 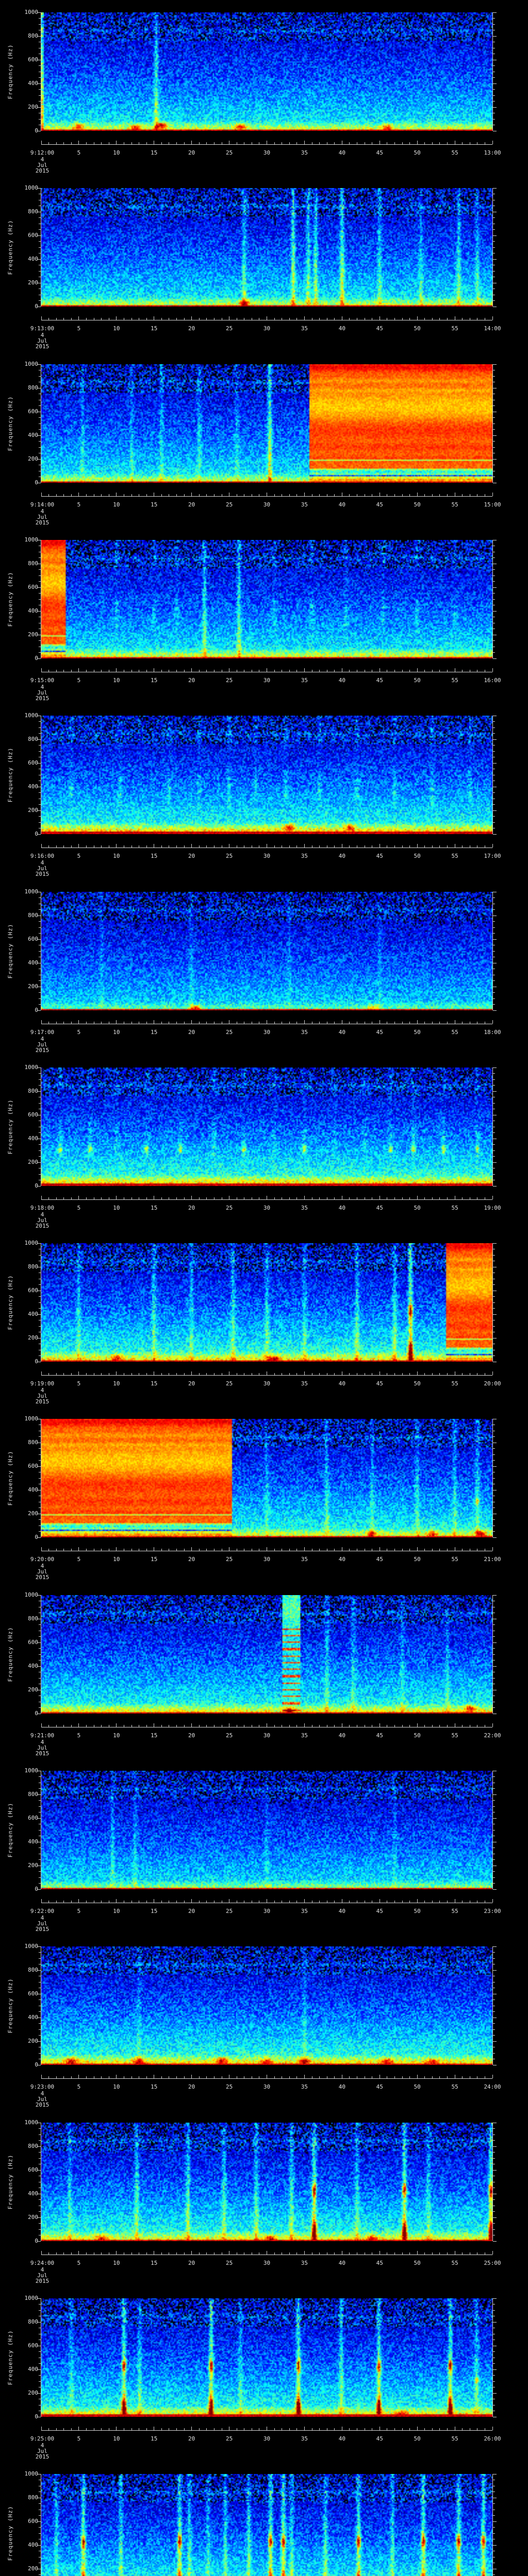 I want to click on x-tick-label: 40, so click(x=342, y=2086).